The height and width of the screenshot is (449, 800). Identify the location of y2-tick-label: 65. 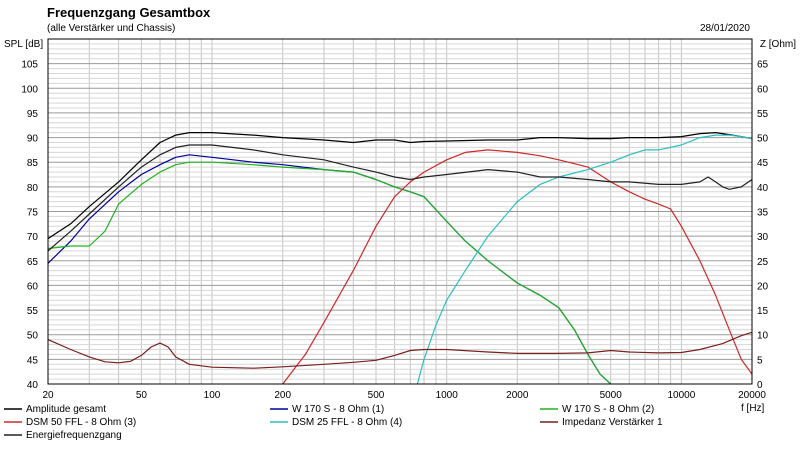
(763, 65).